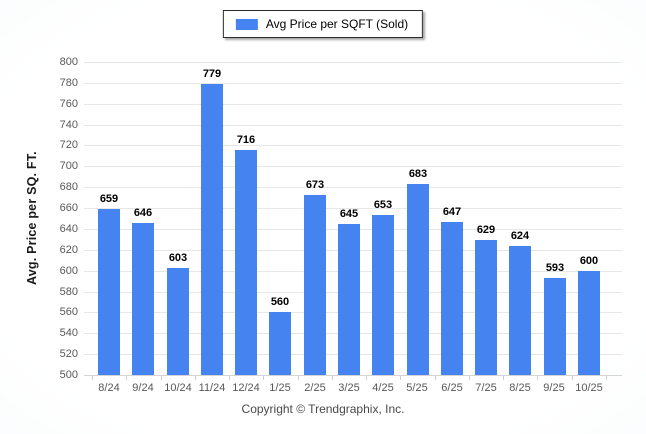  Describe the element at coordinates (383, 205) in the screenshot. I see `bar-value-4/25: 653` at that location.